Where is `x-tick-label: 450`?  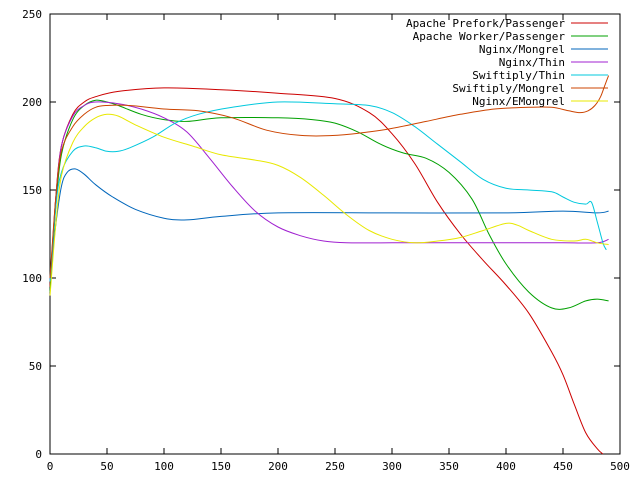
x-tick-label: 450 is located at coordinates (563, 466).